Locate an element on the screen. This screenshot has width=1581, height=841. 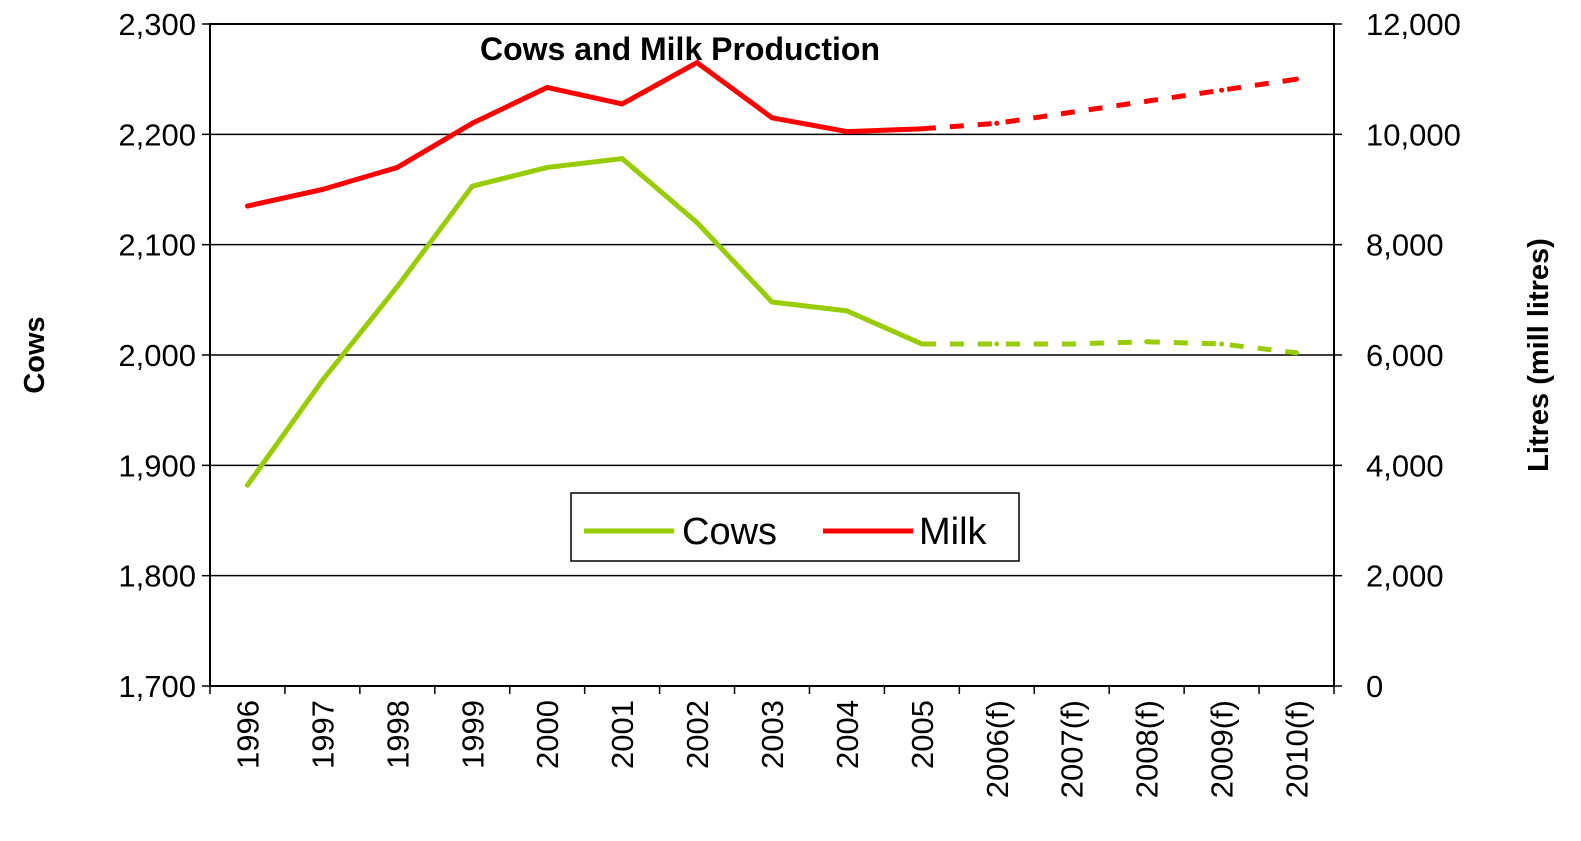
chart-title: Cows and Milk Production is located at coordinates (680, 49).